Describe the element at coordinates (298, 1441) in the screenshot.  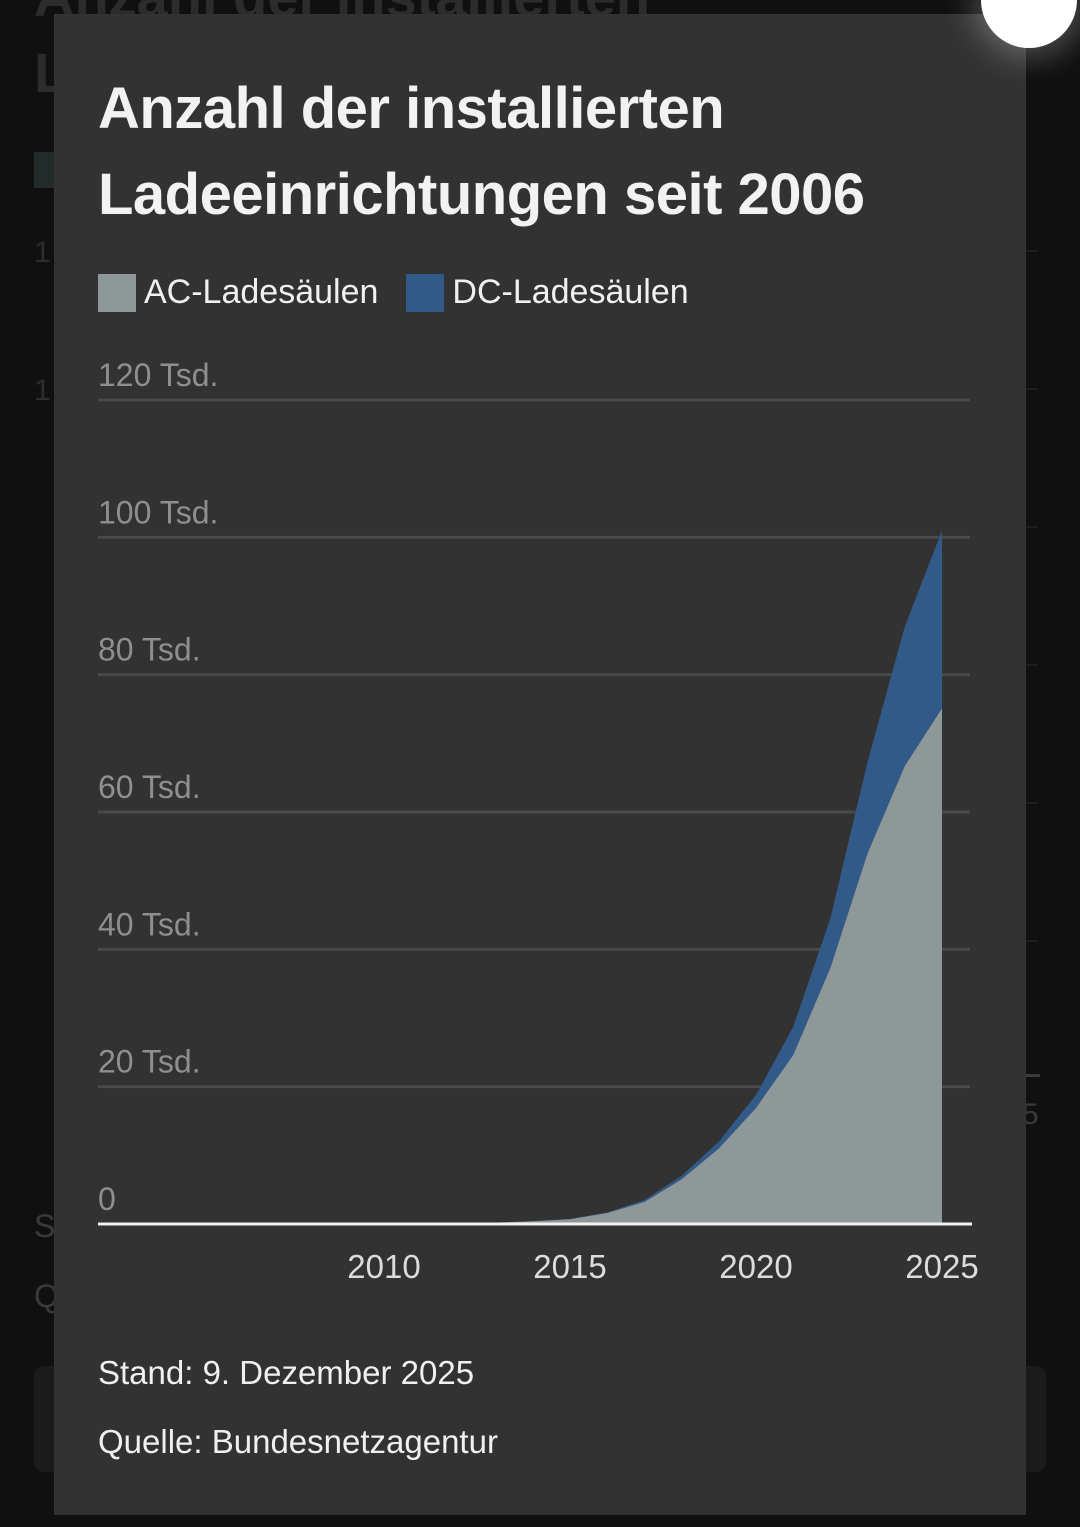
I see `chart-source: Quelle: Bundesnetzagentur` at that location.